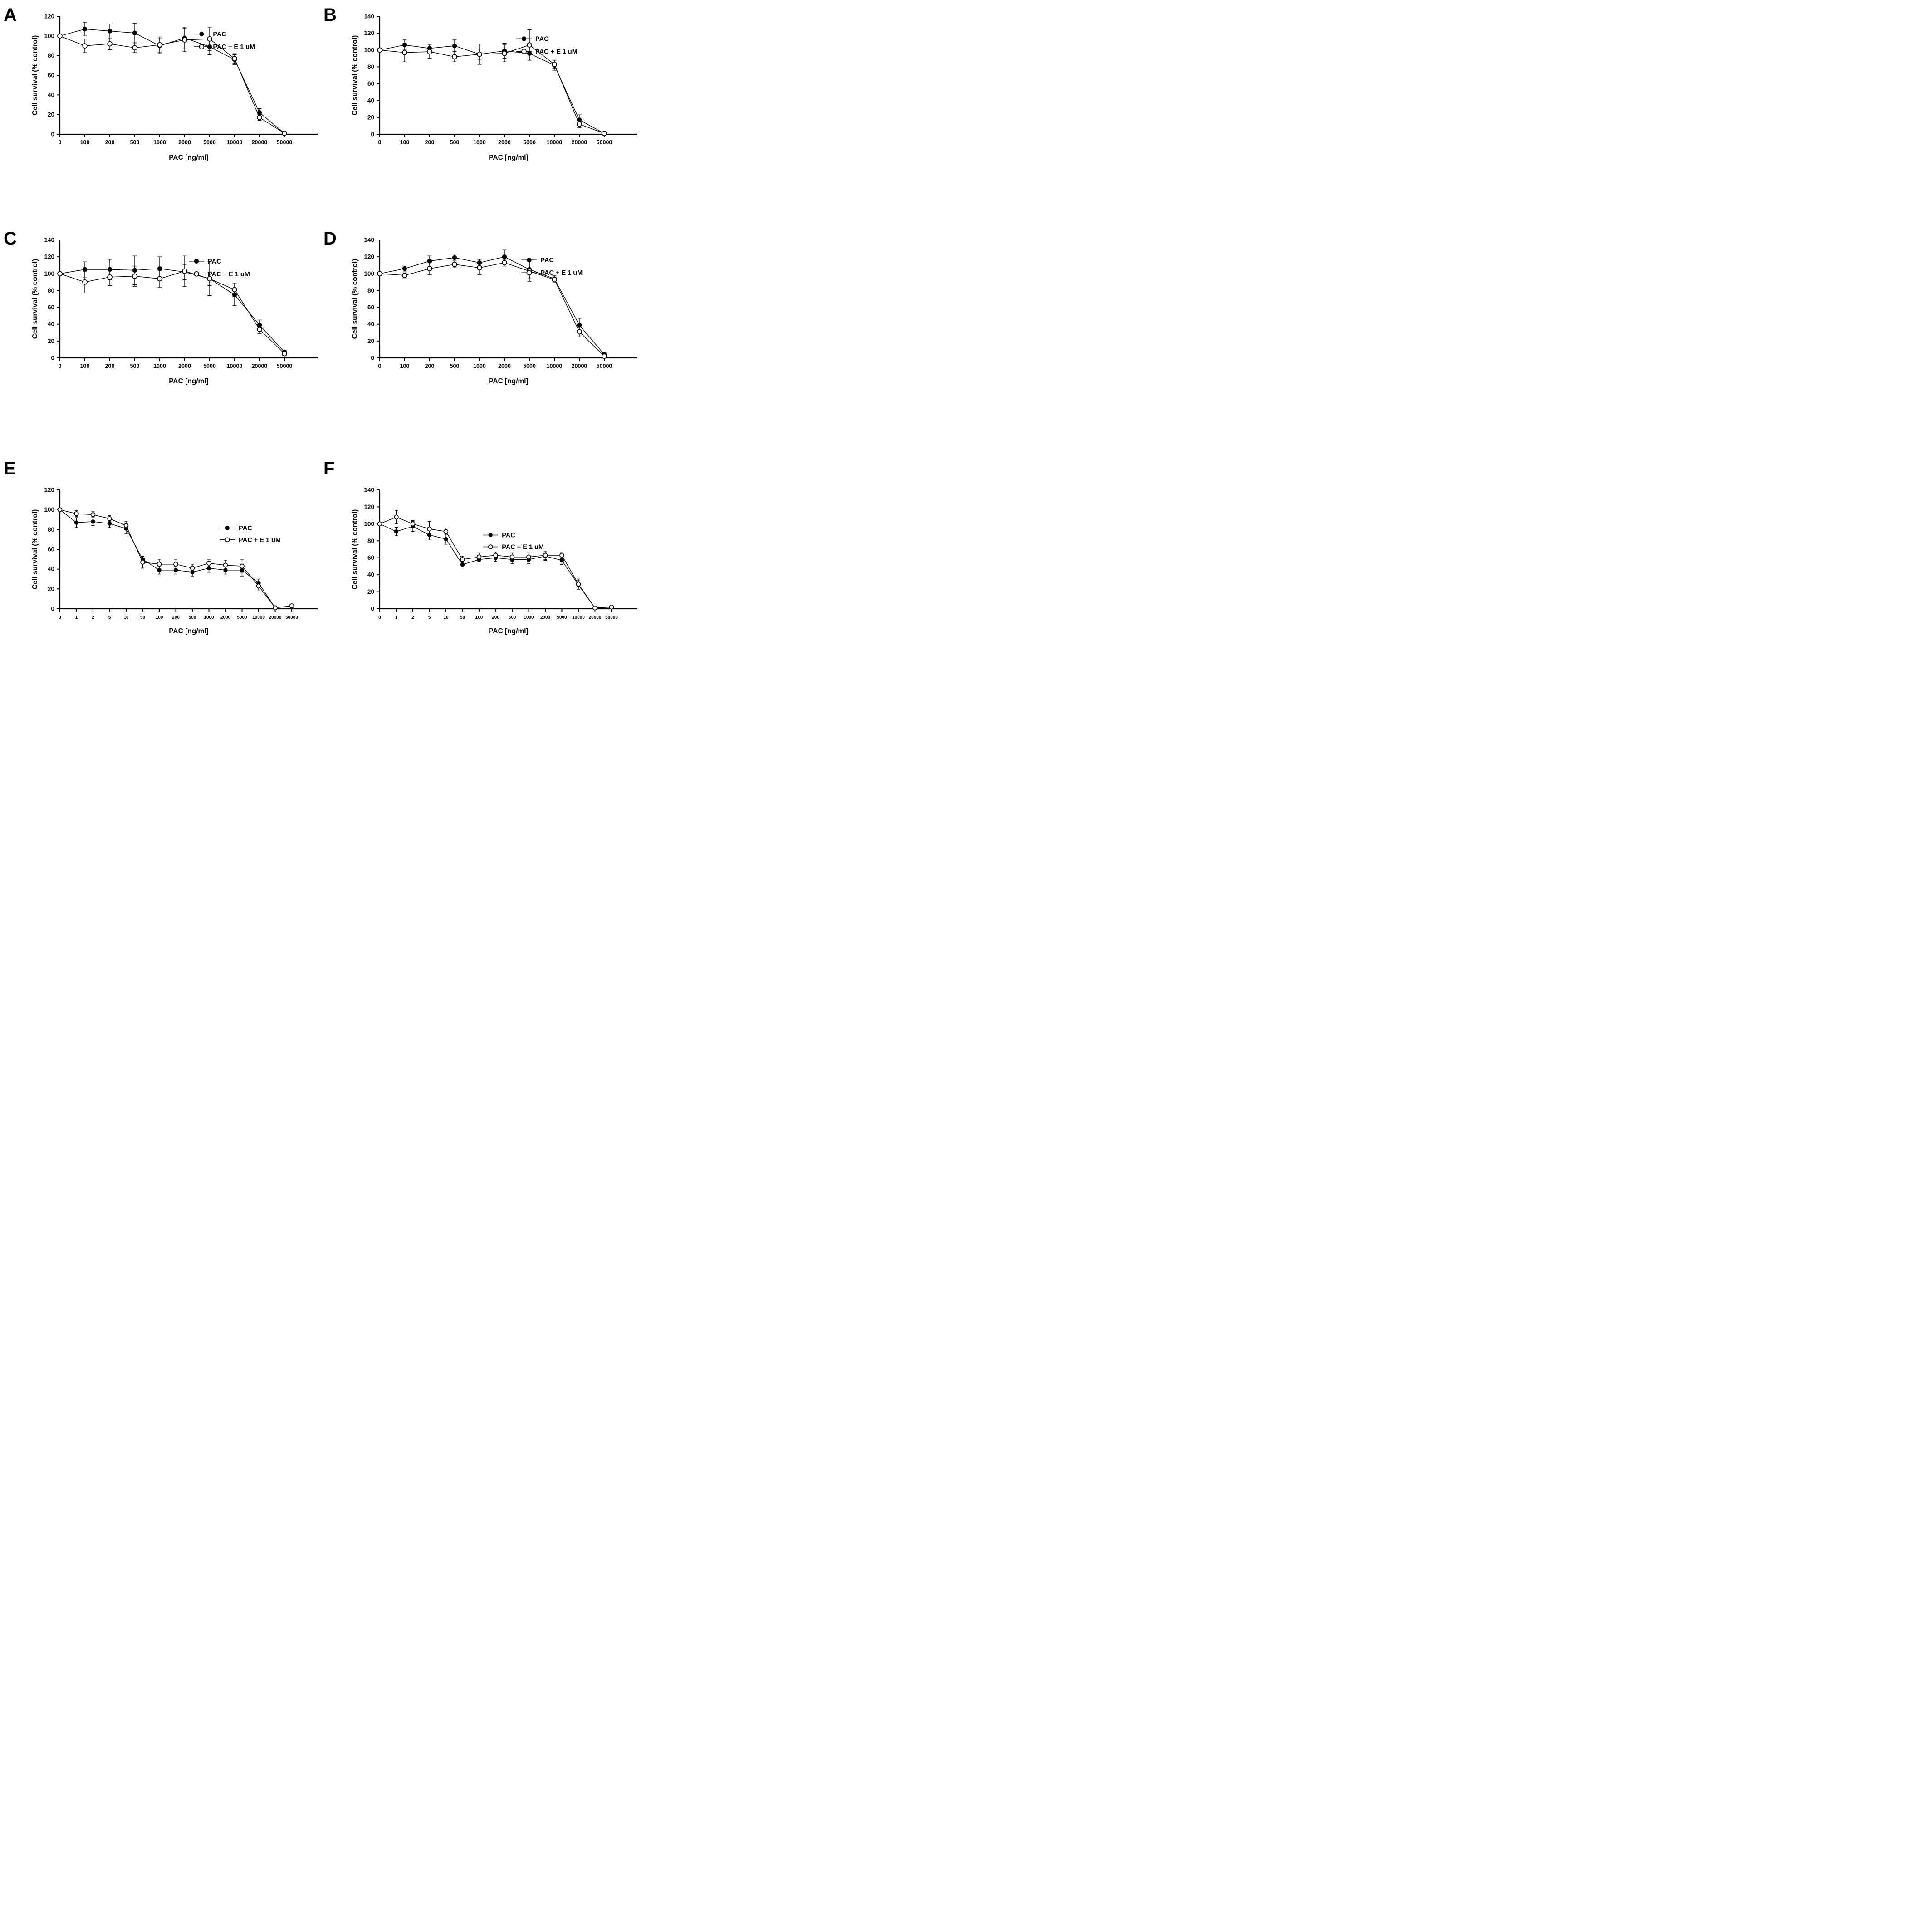 The width and height of the screenshot is (1919, 1932). What do you see at coordinates (76, 617) in the screenshot?
I see `x-tick-label: 1` at bounding box center [76, 617].